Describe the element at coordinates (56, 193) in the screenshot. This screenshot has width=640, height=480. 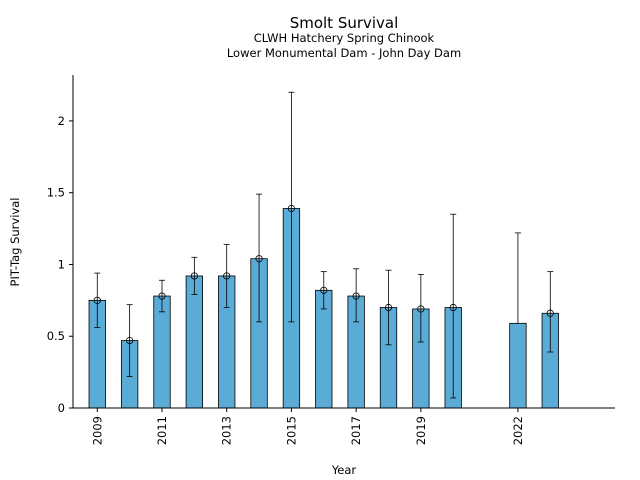
I see `y-tick-label: 1.5` at that location.